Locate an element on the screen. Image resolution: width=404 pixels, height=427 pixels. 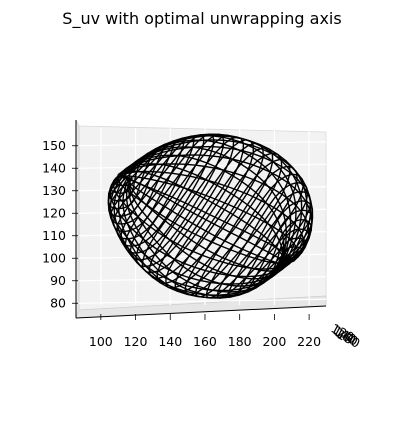
x-axis-line is located at coordinates (201, 312).